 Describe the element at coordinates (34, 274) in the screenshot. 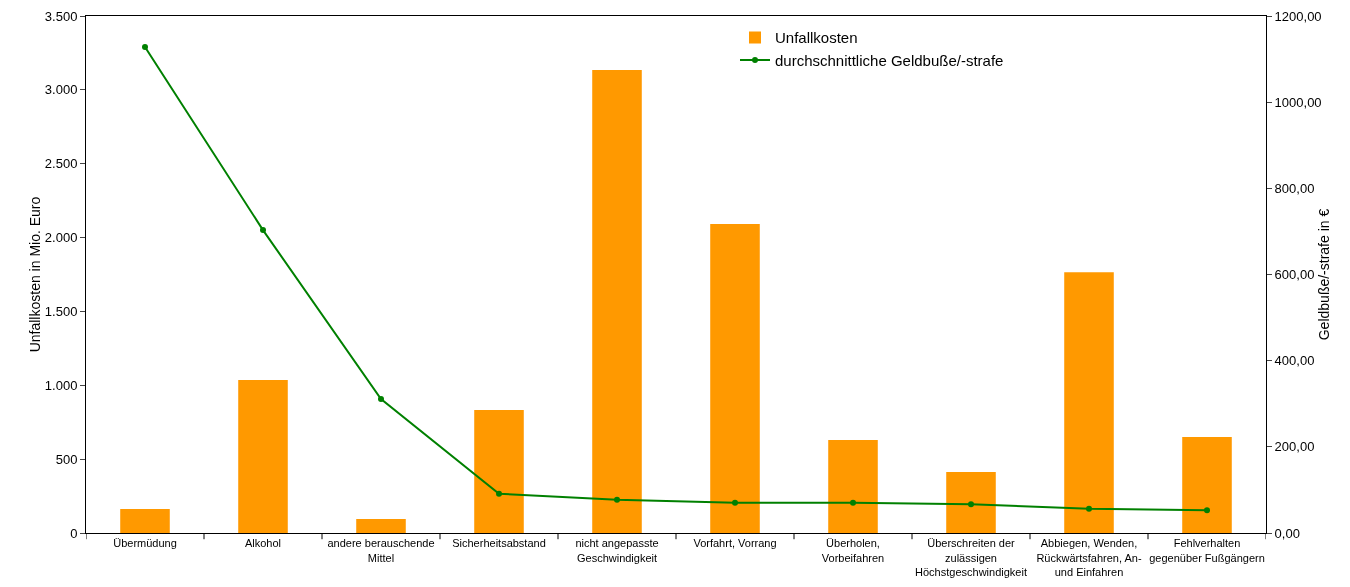

I see `y-axis-title: Unfallkosten in Mio. Euro` at that location.